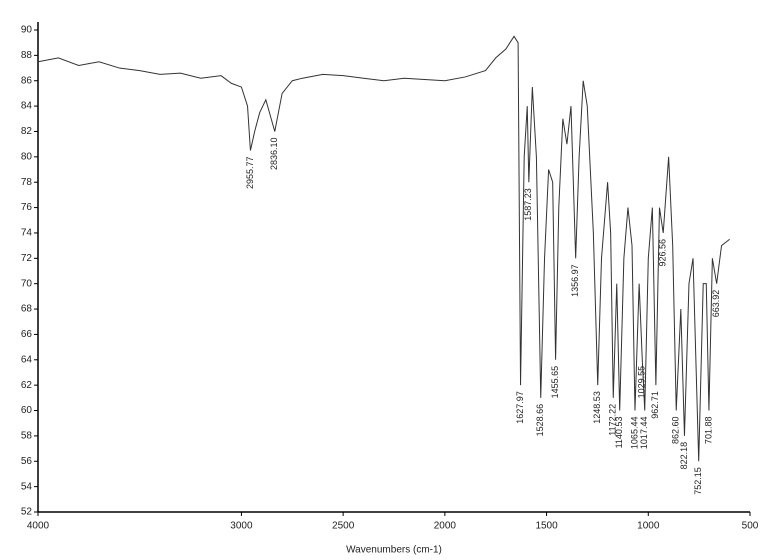 The image size is (767, 560). I want to click on peak-label: 2836.10, so click(274, 153).